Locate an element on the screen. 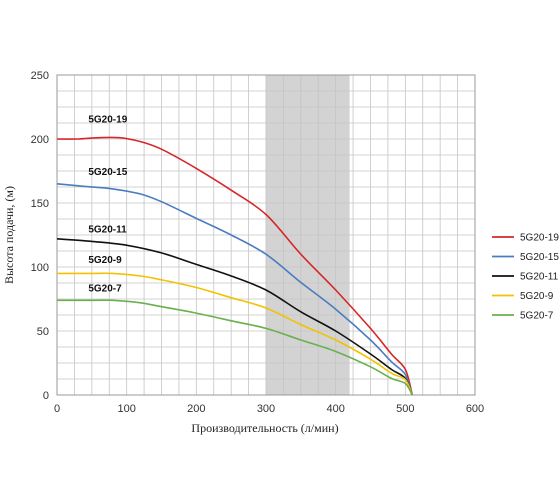 The width and height of the screenshot is (560, 504). legend-entry: 5G20-9 is located at coordinates (537, 296).